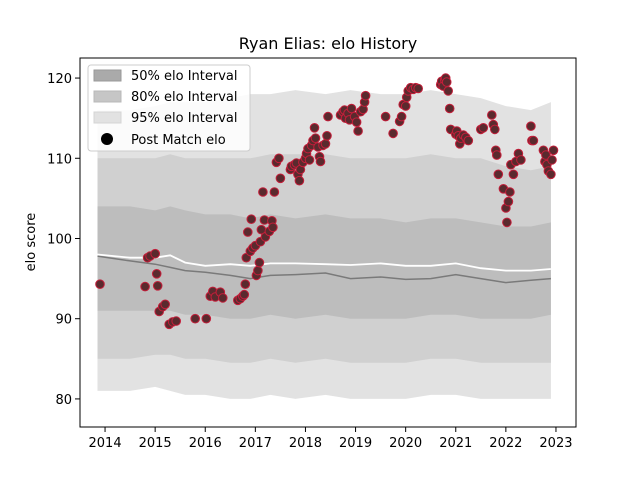  I want to click on trend-lines, so click(324, 268).